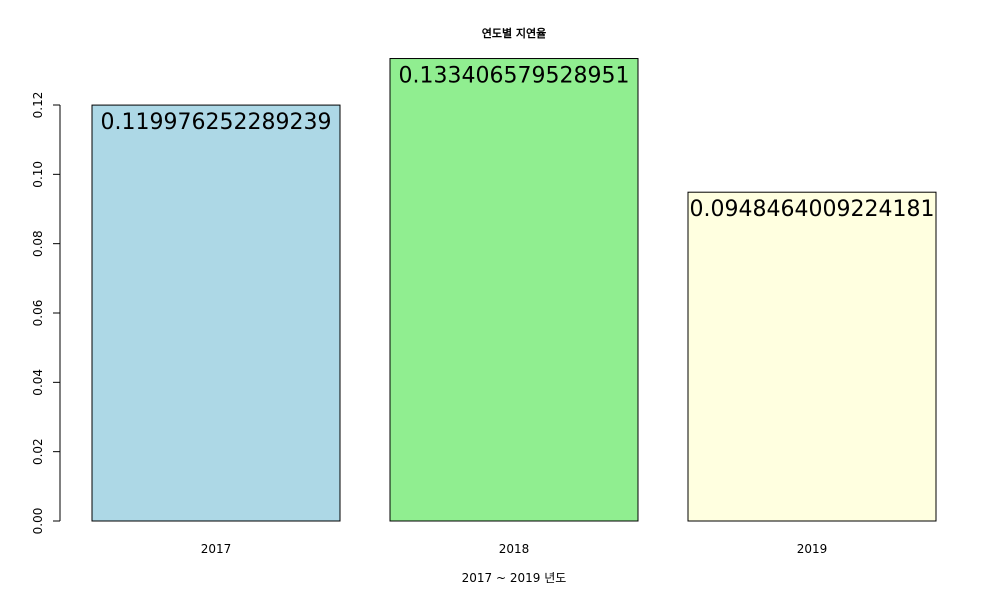 This screenshot has width=1000, height=600. What do you see at coordinates (38, 105) in the screenshot?
I see `y-tick-label: 0.12` at bounding box center [38, 105].